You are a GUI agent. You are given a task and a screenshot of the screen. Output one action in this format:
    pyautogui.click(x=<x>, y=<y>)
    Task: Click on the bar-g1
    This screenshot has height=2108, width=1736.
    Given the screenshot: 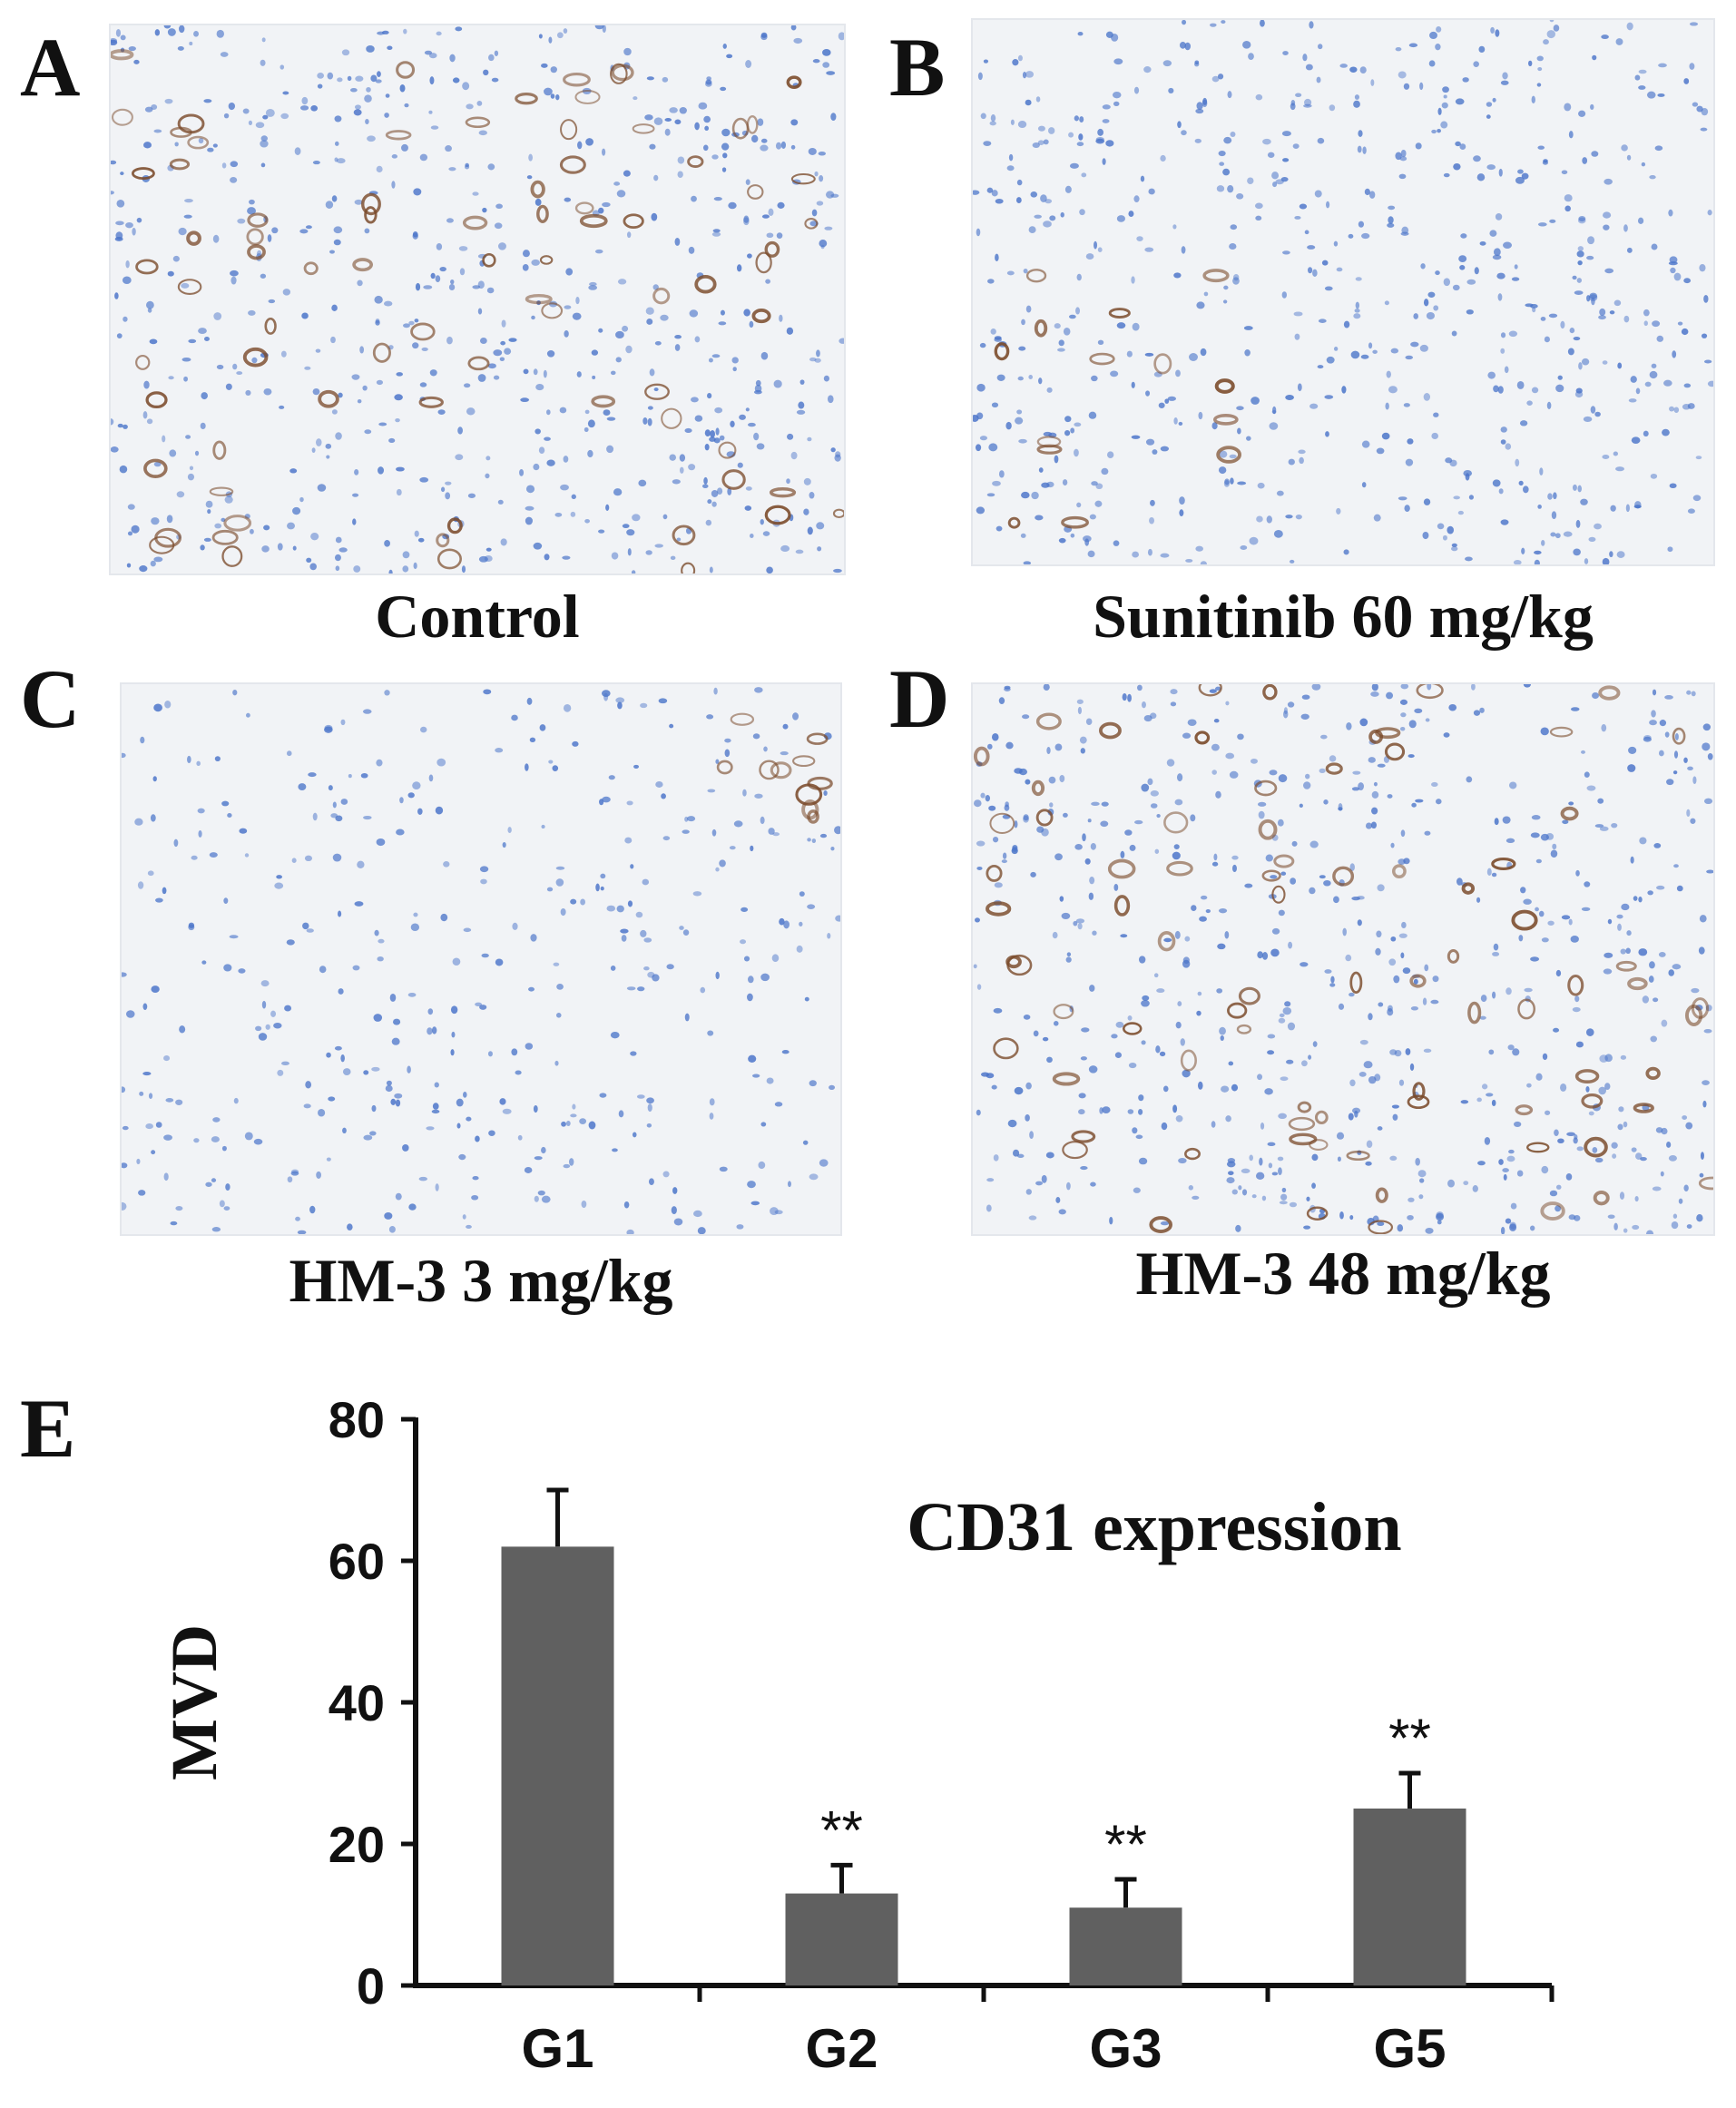 What is the action you would take?
    pyautogui.click(x=557, y=1765)
    